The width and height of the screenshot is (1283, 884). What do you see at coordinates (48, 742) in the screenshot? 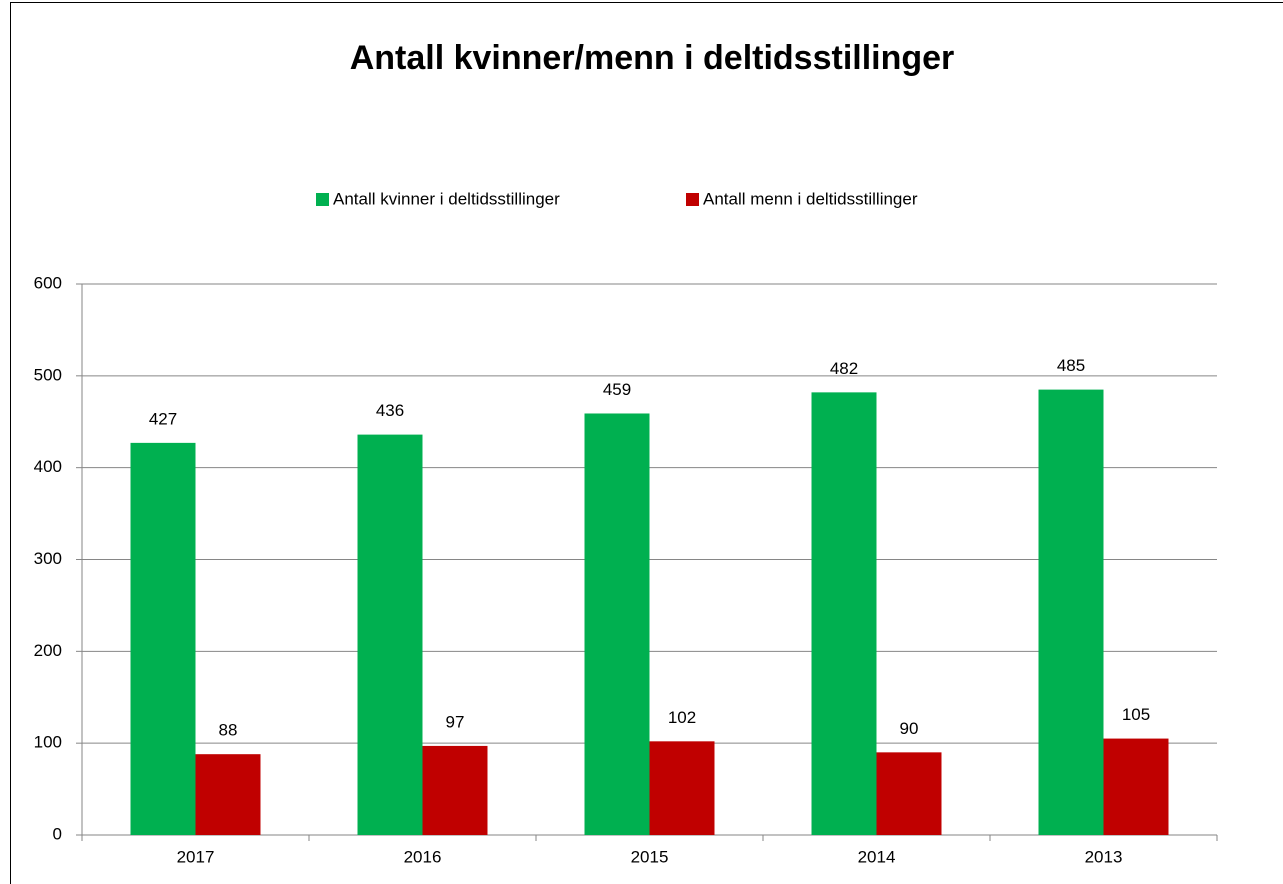
I see `y-tick-label: 100` at bounding box center [48, 742].